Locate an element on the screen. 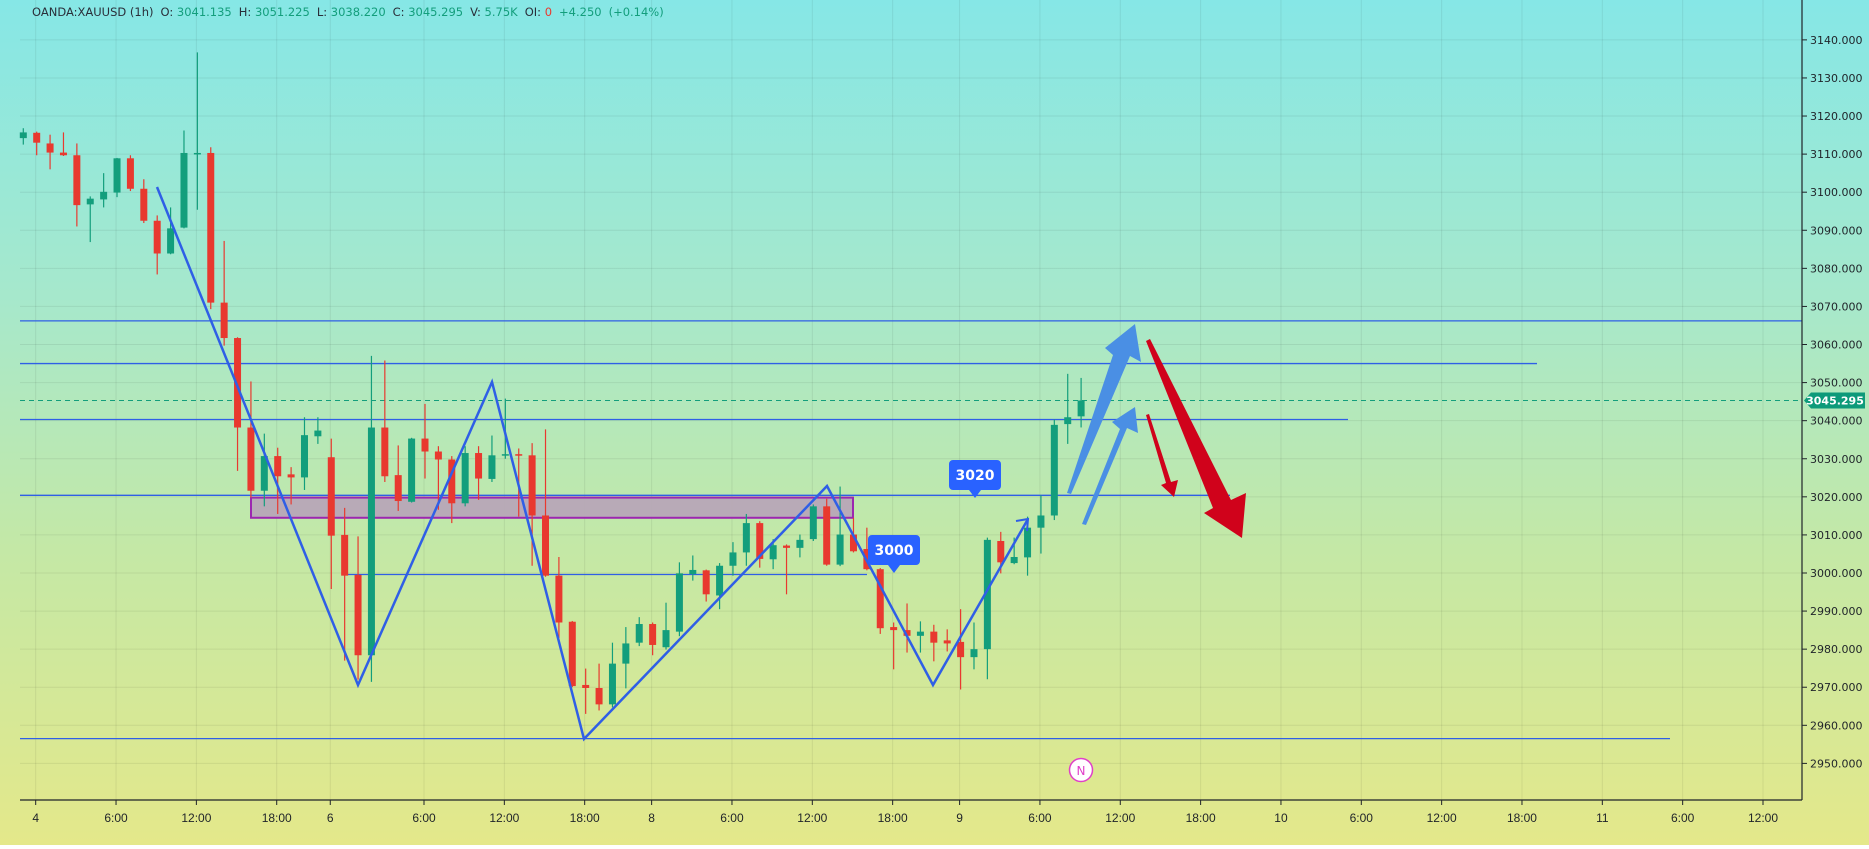 Image resolution: width=1869 pixels, height=849 pixels. price-tick-label: 2990.000 is located at coordinates (1836, 611).